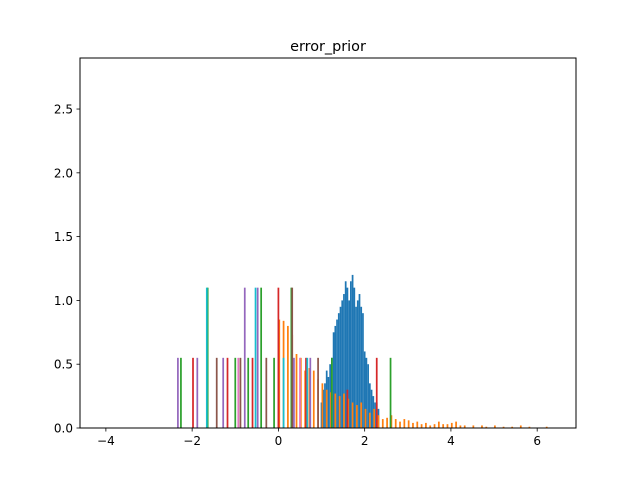  Describe the element at coordinates (279, 441) in the screenshot. I see `x-tick-label: 0` at that location.